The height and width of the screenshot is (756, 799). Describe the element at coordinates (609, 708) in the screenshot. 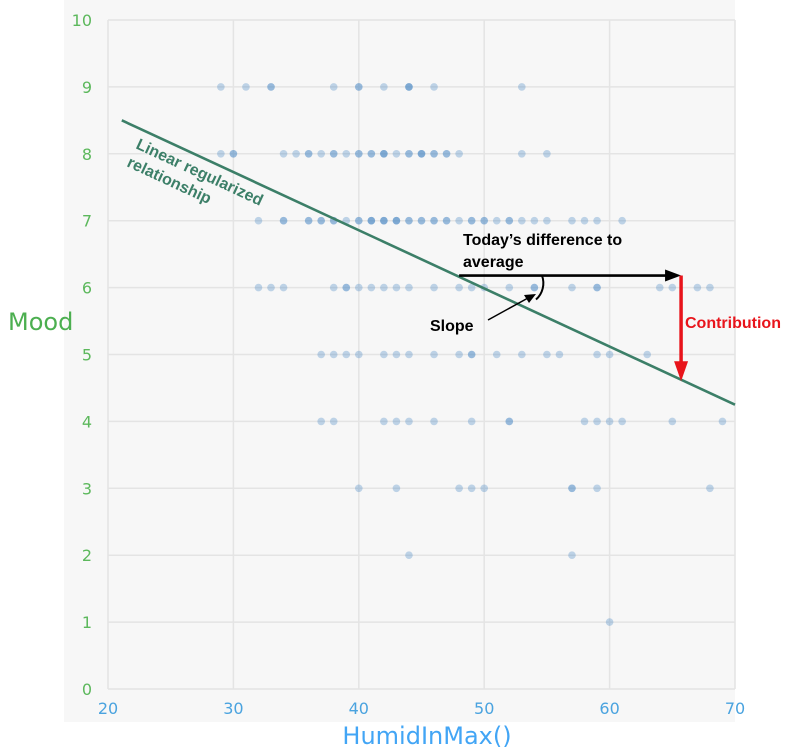

I see `x-tick-label: 60` at that location.